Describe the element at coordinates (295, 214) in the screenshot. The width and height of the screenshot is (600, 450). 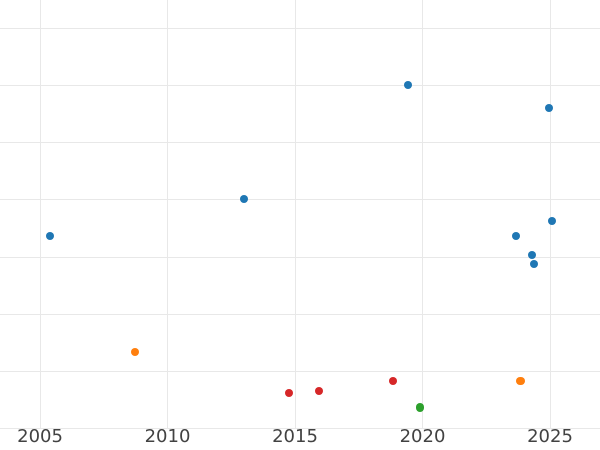
I see `gridline-x-2015` at that location.